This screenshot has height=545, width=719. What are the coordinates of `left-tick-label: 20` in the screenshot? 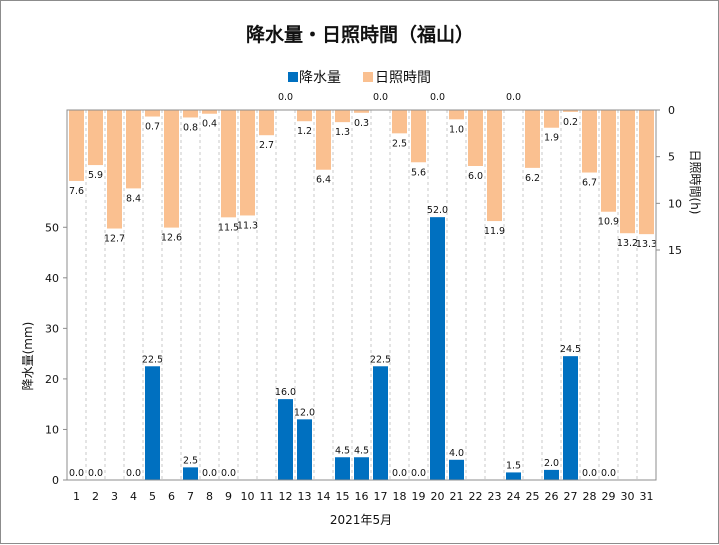 It's located at (52, 379).